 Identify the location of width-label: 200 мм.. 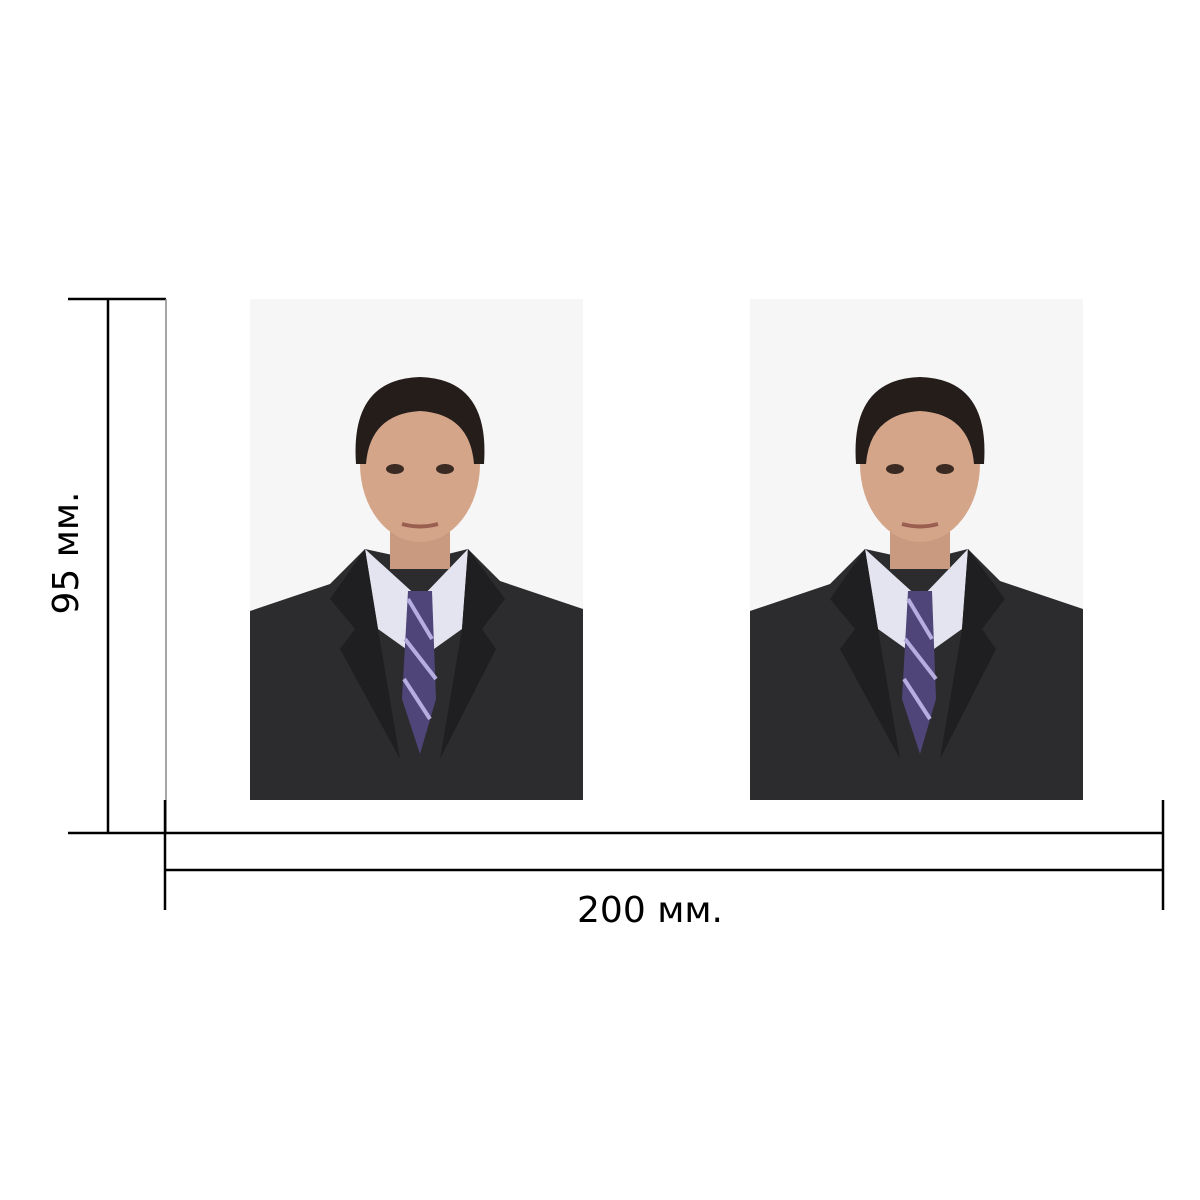
(650, 910).